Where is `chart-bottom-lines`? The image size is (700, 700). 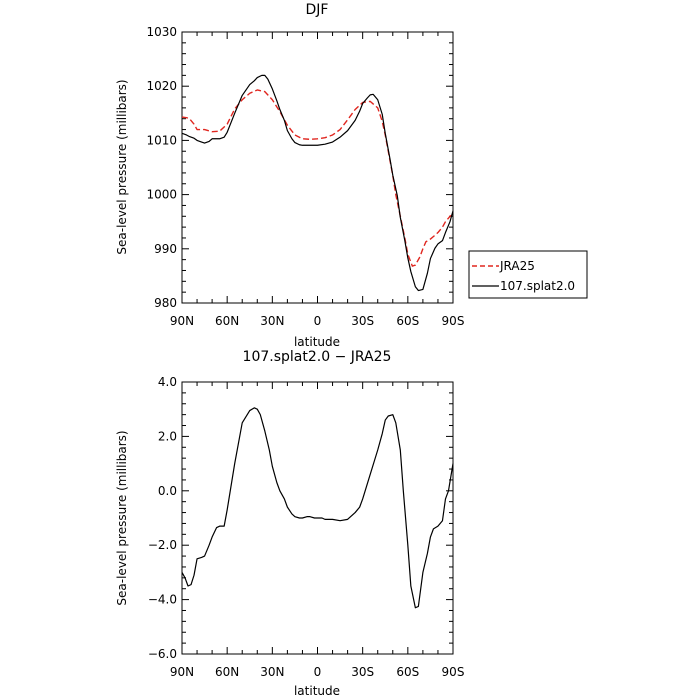
chart-bottom-lines is located at coordinates (317, 508).